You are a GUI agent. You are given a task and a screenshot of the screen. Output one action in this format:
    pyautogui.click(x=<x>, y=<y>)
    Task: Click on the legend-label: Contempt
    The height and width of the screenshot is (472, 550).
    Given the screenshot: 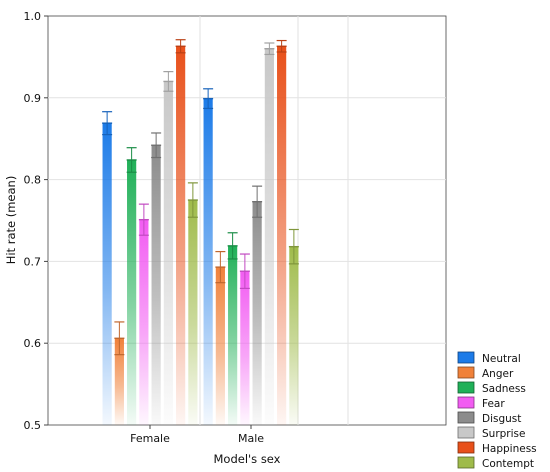 What is the action you would take?
    pyautogui.click(x=508, y=464)
    